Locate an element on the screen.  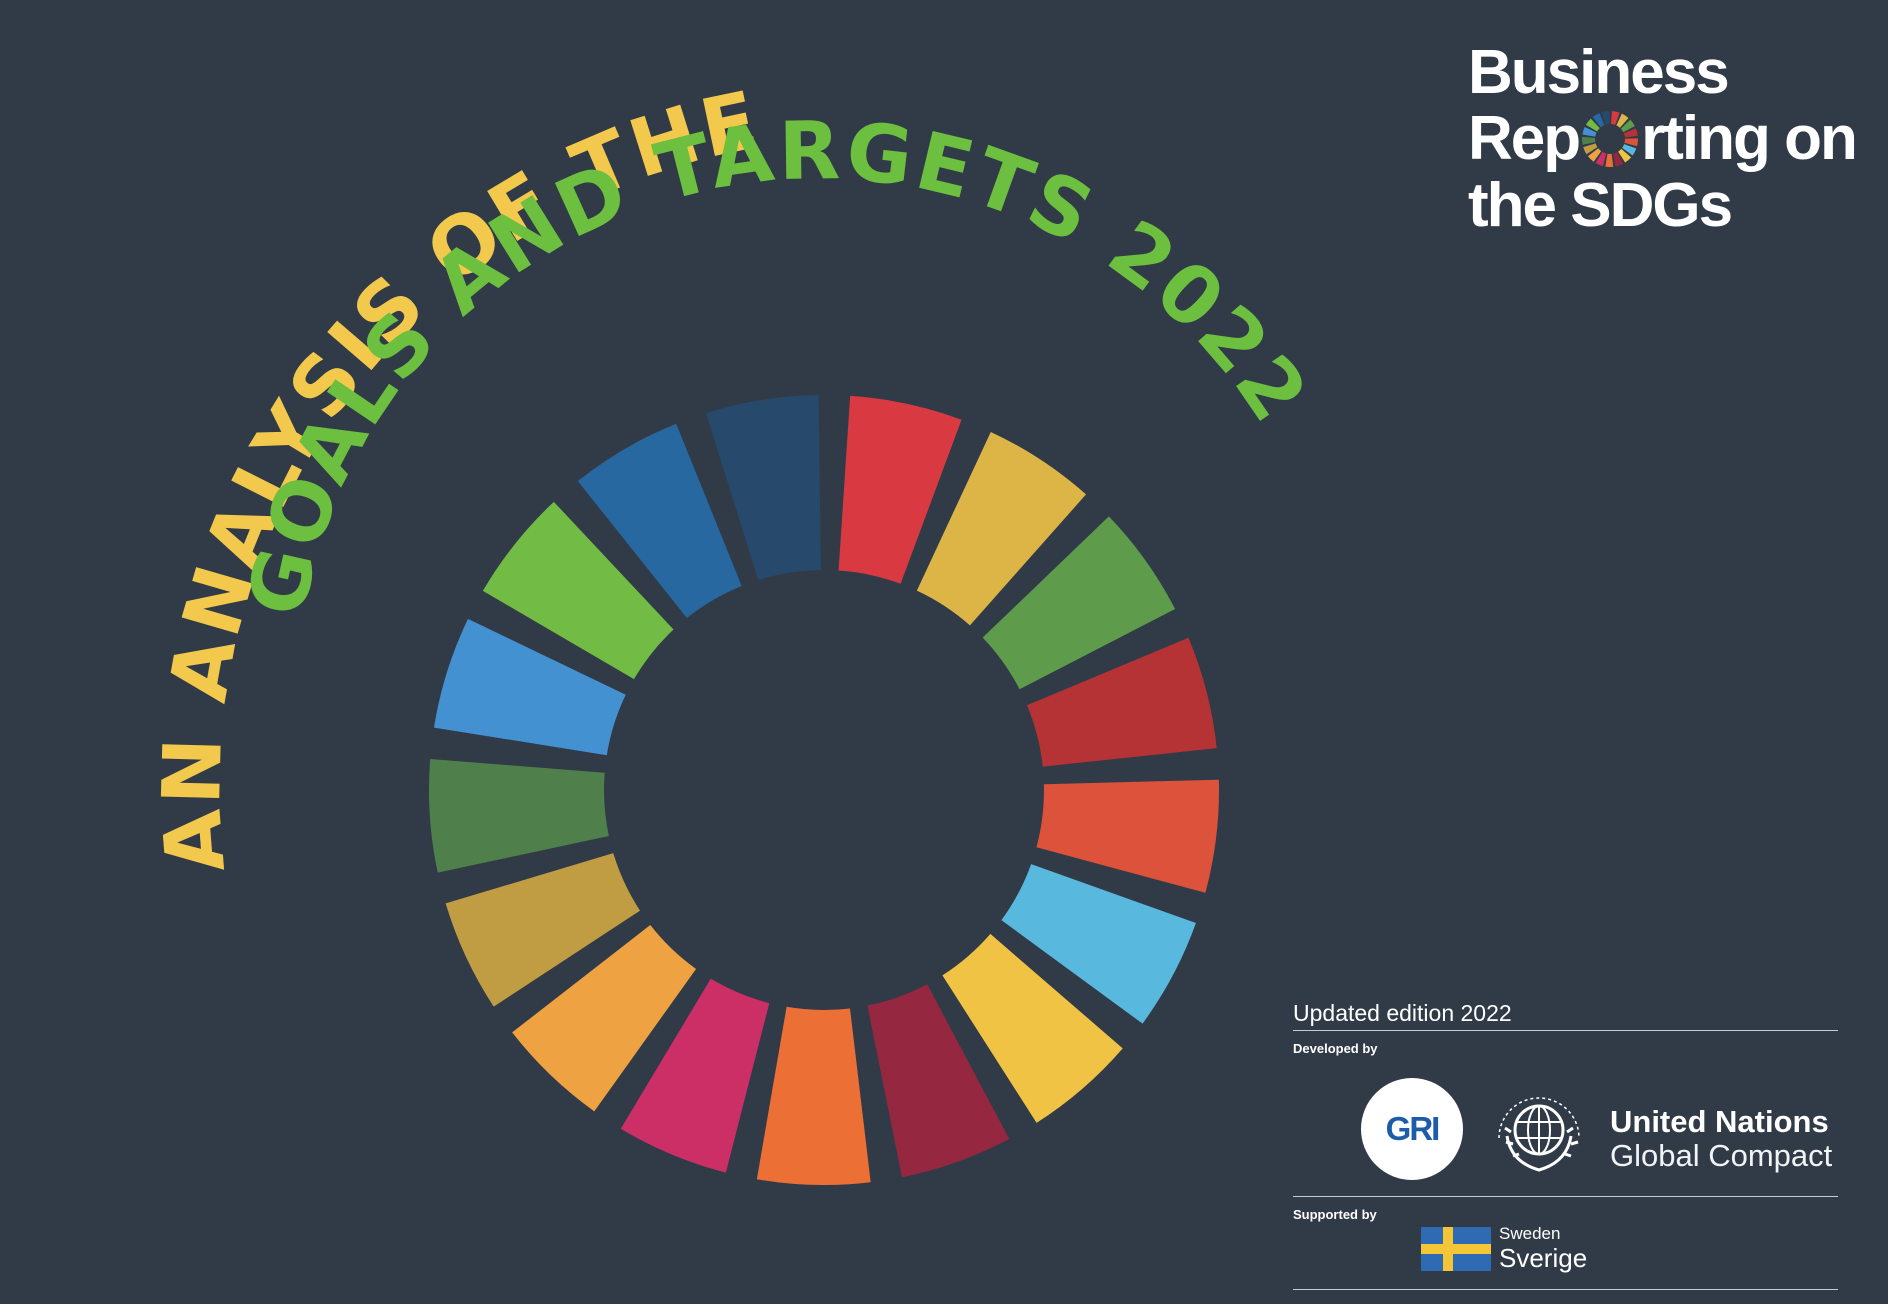
brand-line-2-start: Rep is located at coordinates (1524, 138).